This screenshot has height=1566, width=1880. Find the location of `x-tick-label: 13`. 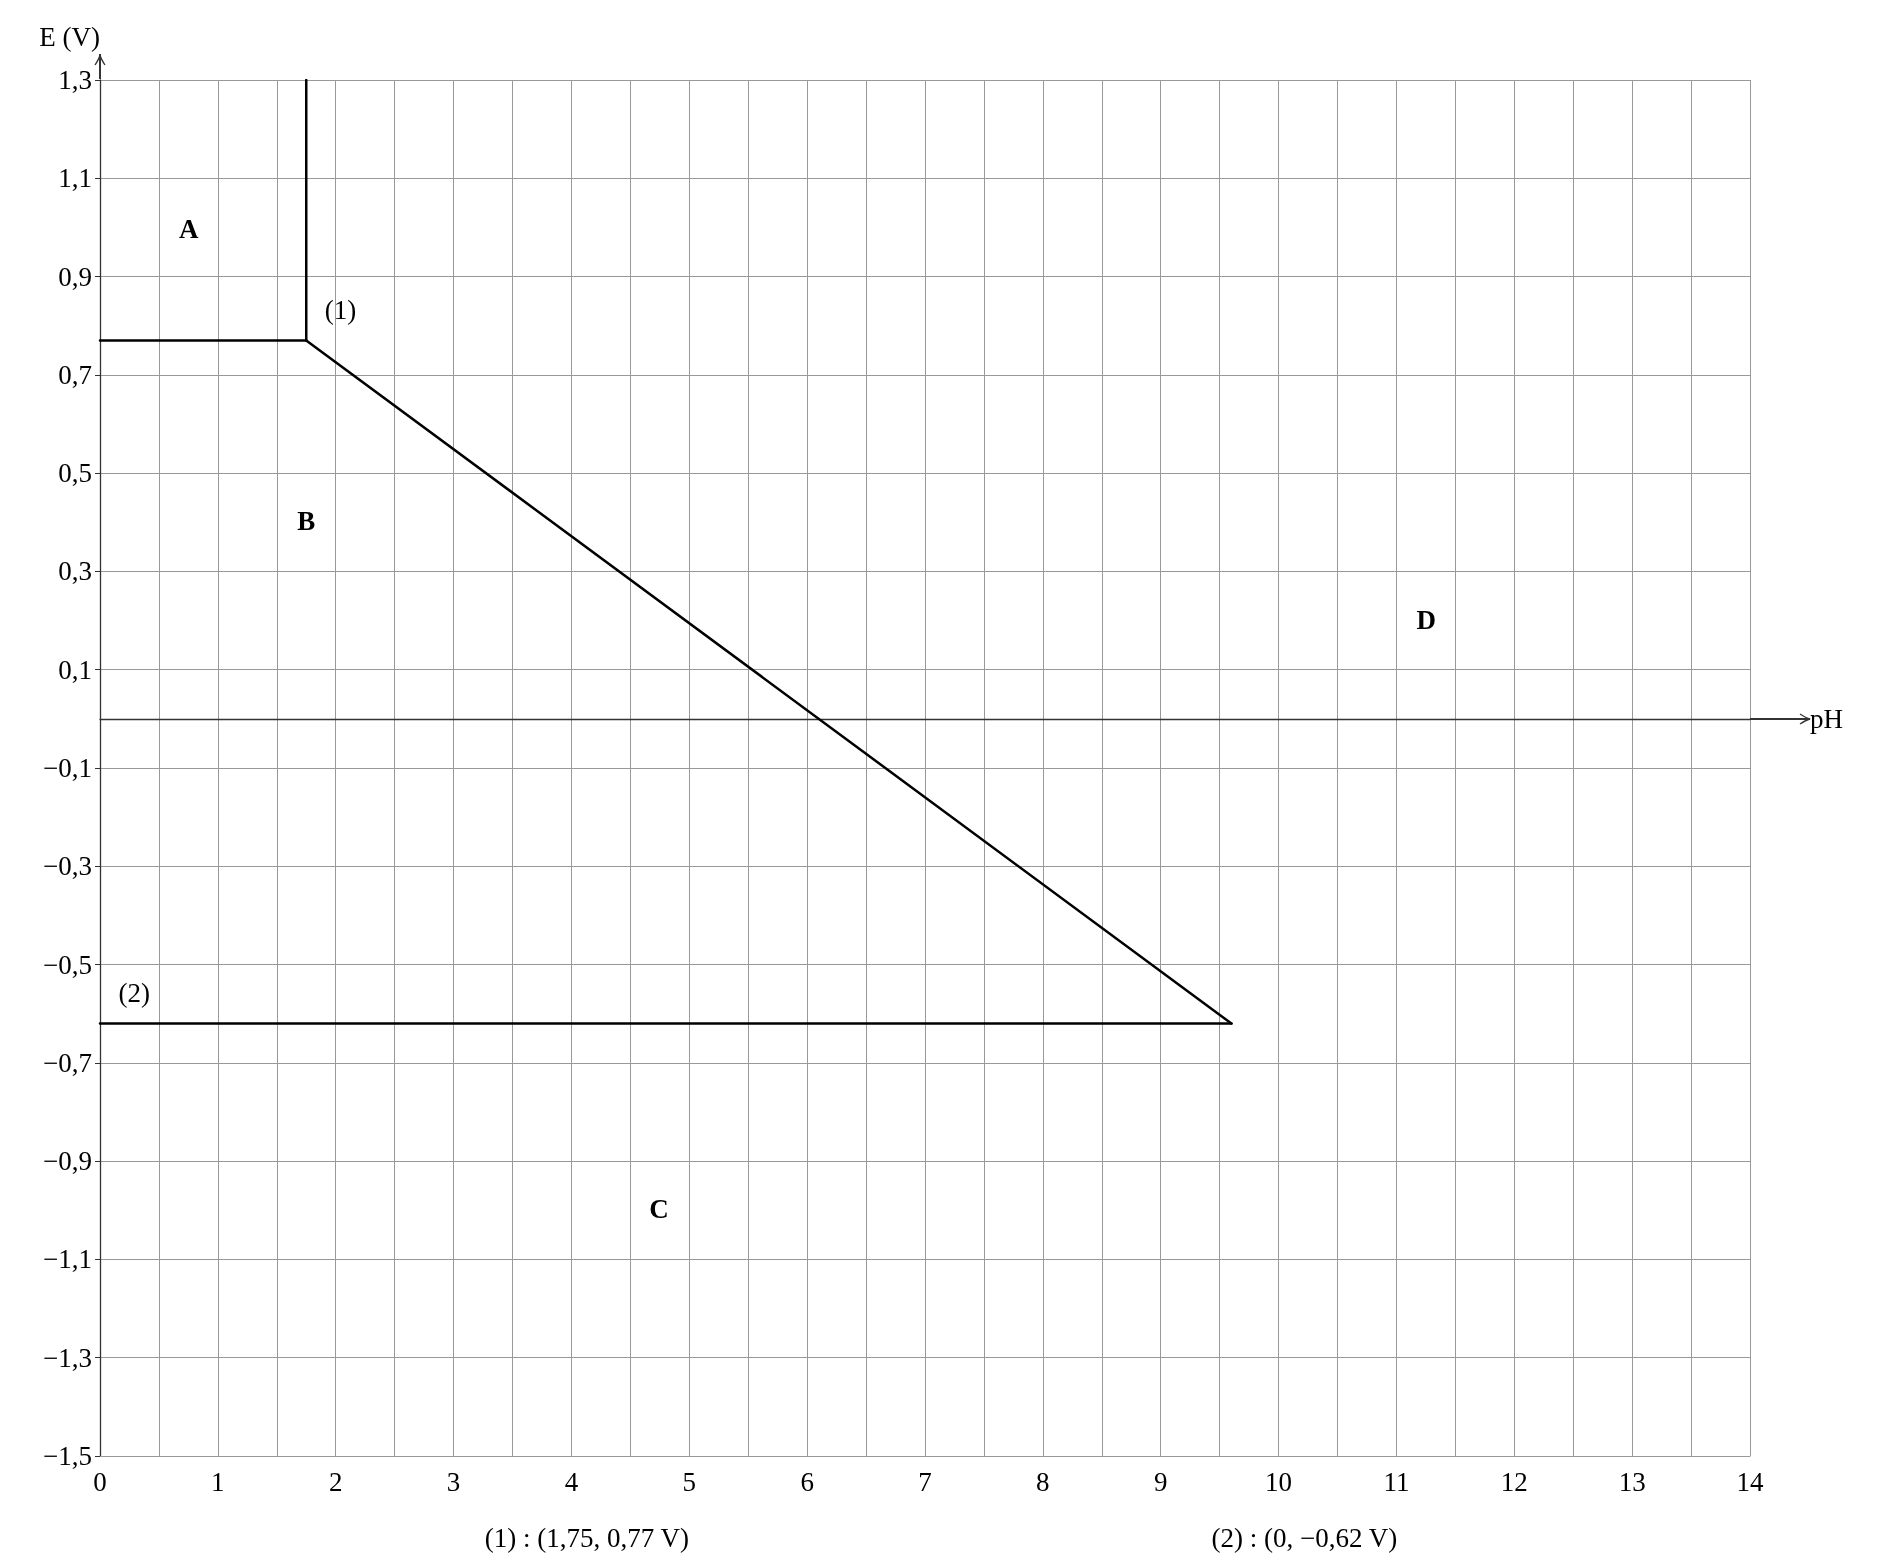

x-tick-label: 13 is located at coordinates (1632, 1481).